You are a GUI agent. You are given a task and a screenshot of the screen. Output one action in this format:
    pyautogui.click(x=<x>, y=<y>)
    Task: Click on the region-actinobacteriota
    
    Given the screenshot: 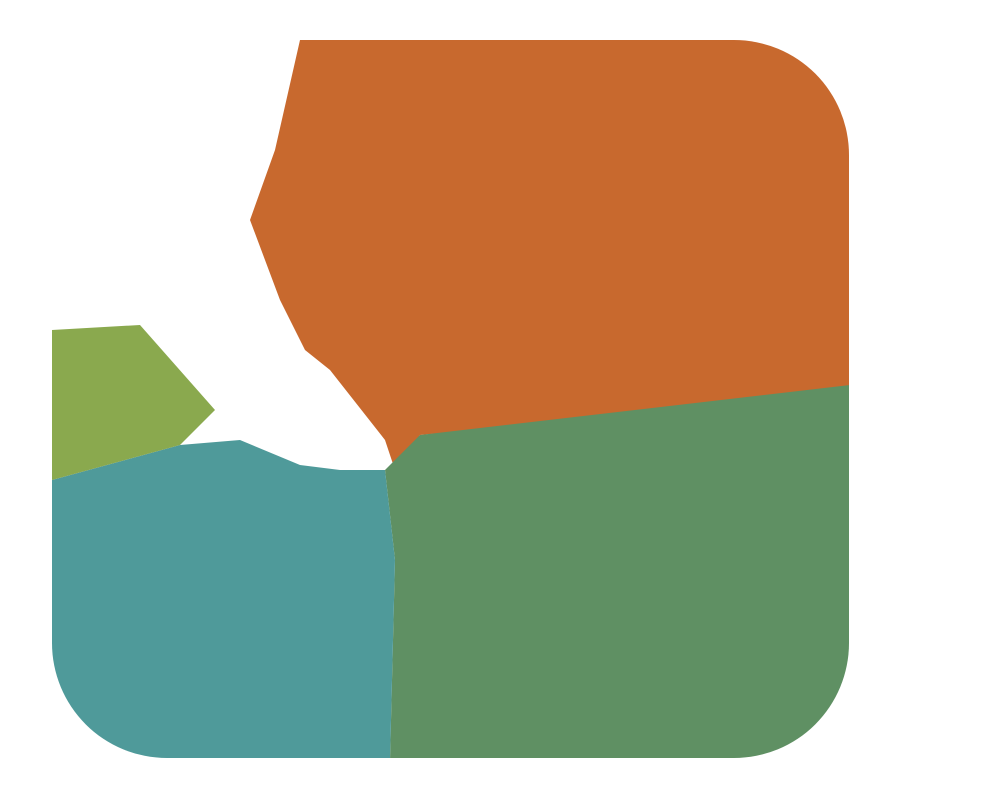 What is the action you would take?
    pyautogui.click(x=223, y=599)
    